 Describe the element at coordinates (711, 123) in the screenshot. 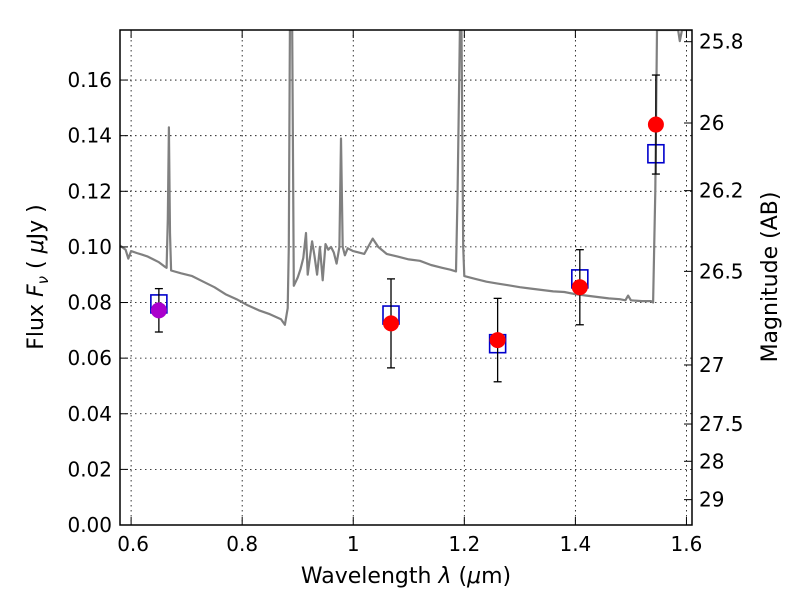

I see `right-tick-label: 26` at that location.